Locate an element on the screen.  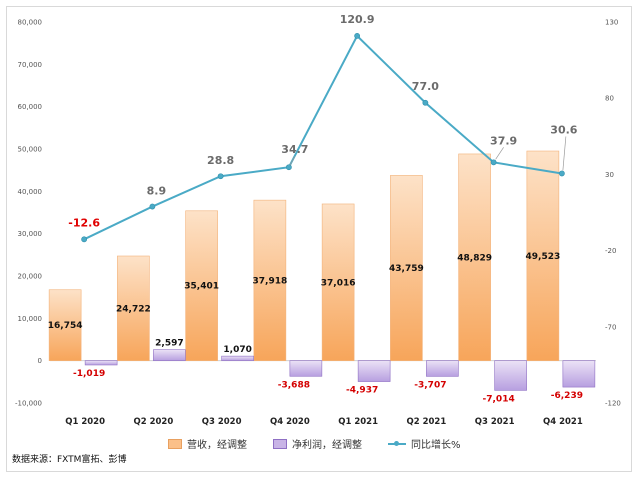
category-label: Q3 2021 is located at coordinates (495, 422).